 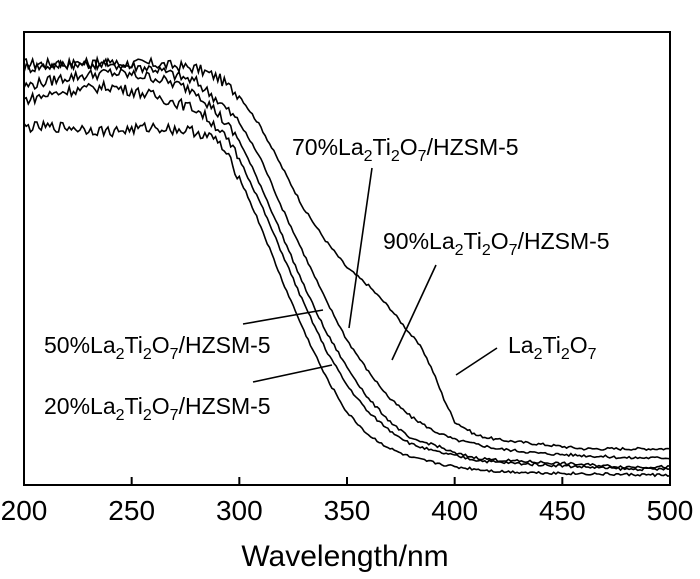 I want to click on annotation-la2ti2o7: La2Ti2O7, so click(x=552, y=347).